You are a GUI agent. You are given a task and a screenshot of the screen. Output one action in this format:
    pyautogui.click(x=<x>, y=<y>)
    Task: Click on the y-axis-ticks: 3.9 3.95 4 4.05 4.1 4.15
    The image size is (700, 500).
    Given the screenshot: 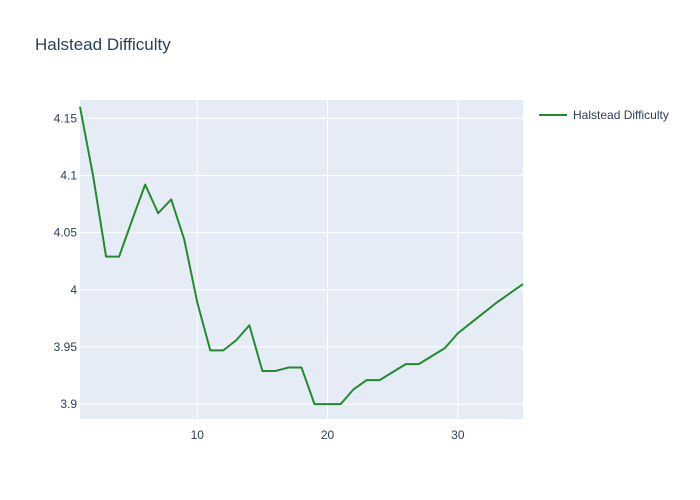 What is the action you would take?
    pyautogui.click(x=66, y=261)
    